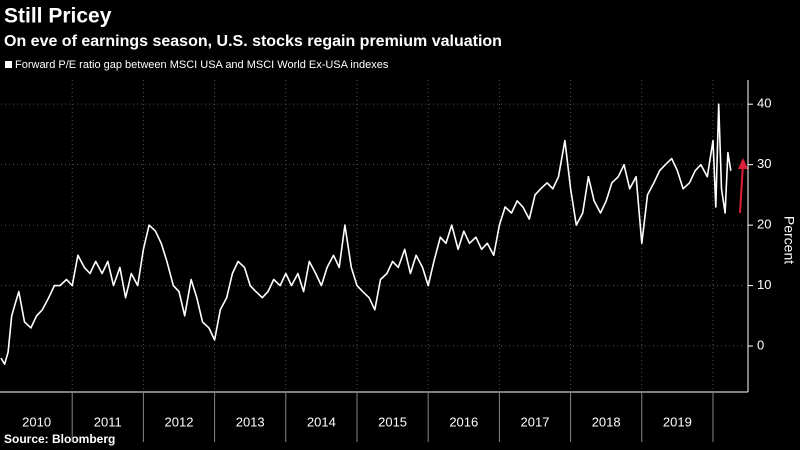 The width and height of the screenshot is (800, 450). I want to click on y-axis-label: Percent, so click(789, 240).